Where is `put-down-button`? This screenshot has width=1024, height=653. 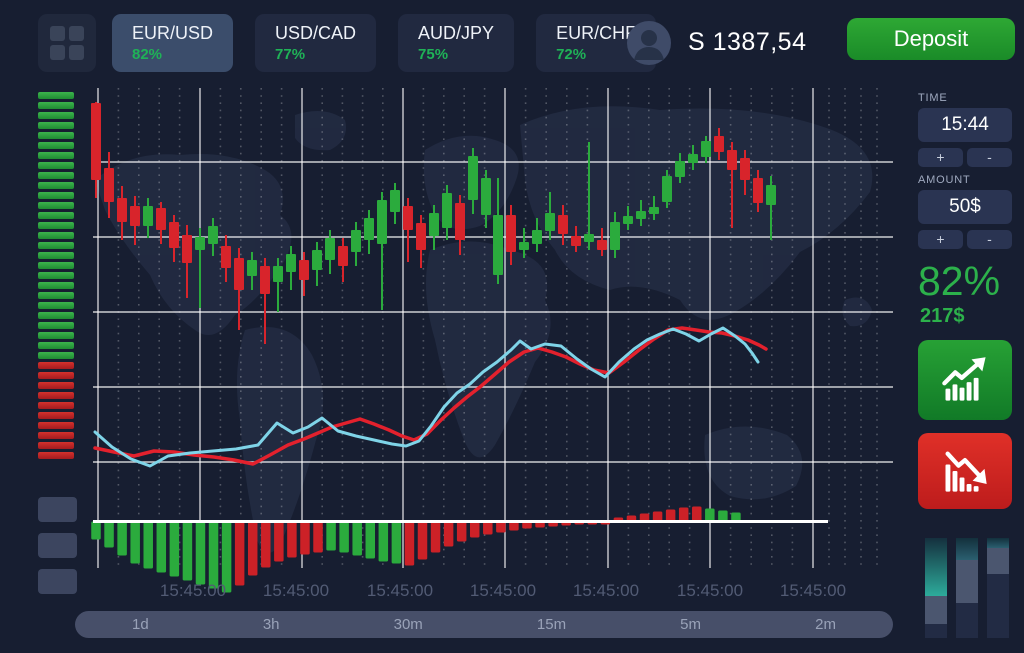 put-down-button is located at coordinates (965, 471).